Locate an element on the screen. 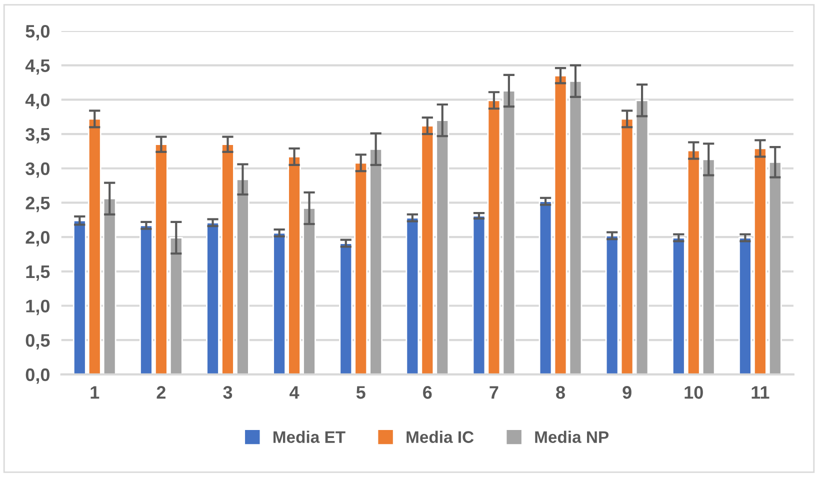 This screenshot has height=477, width=818. x-tick-label: 6 is located at coordinates (427, 392).